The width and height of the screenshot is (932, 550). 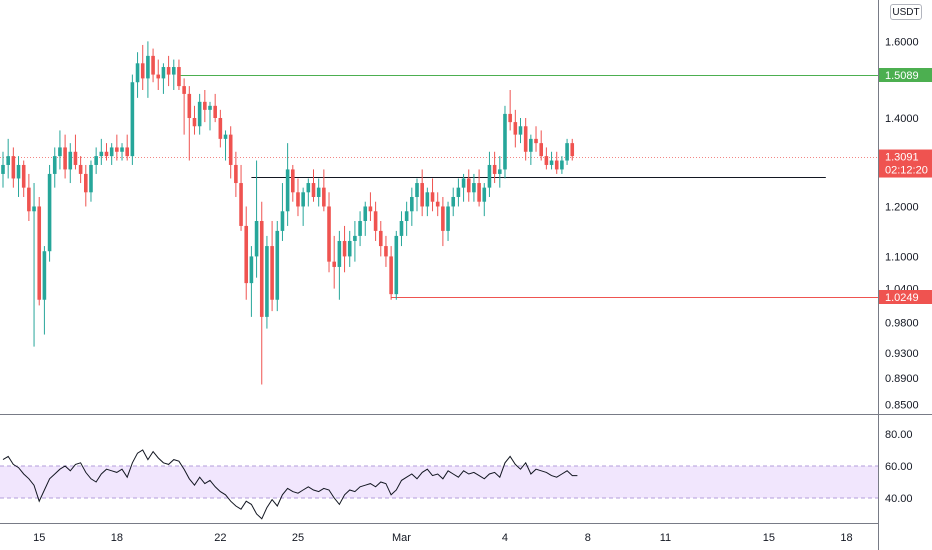 I want to click on price-tick-label: 0.9300, so click(x=902, y=354).